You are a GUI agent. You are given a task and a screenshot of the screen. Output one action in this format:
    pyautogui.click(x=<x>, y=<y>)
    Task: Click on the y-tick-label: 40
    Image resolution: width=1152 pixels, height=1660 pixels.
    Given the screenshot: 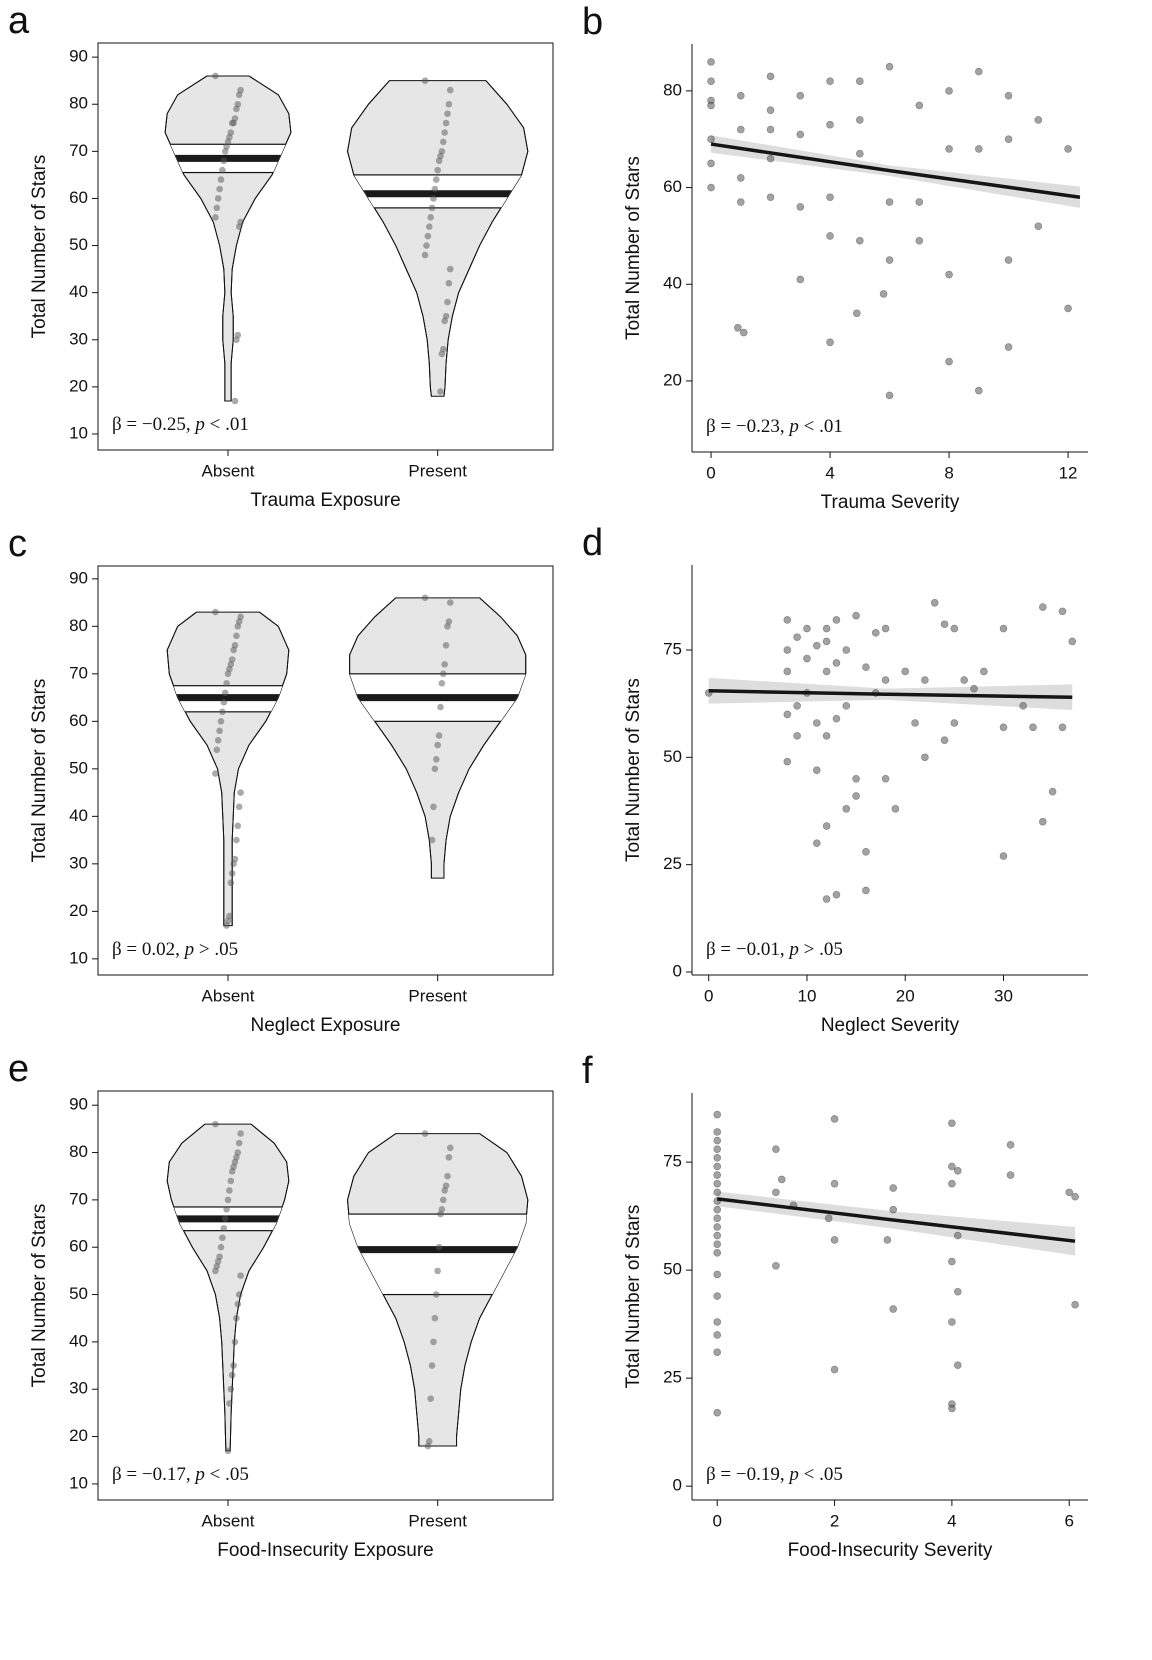 What is the action you would take?
    pyautogui.click(x=78, y=815)
    